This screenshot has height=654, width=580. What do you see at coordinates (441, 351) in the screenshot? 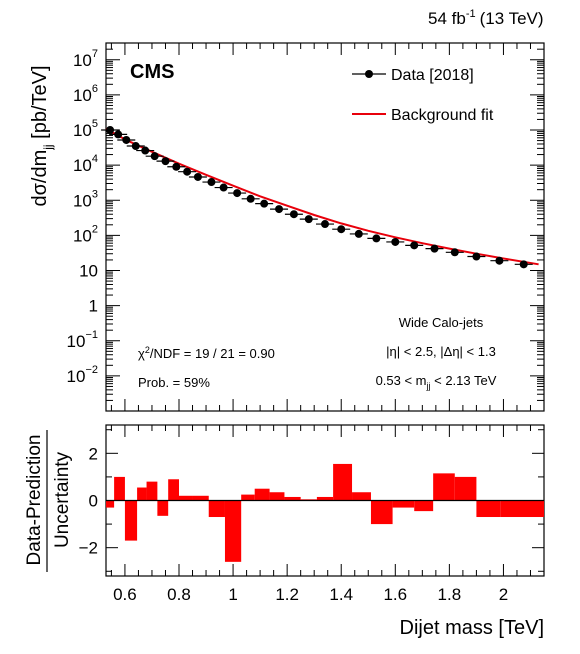
I see `eta-cut-label: |η| < 2.5, |Δη| < 1.3` at bounding box center [441, 351].